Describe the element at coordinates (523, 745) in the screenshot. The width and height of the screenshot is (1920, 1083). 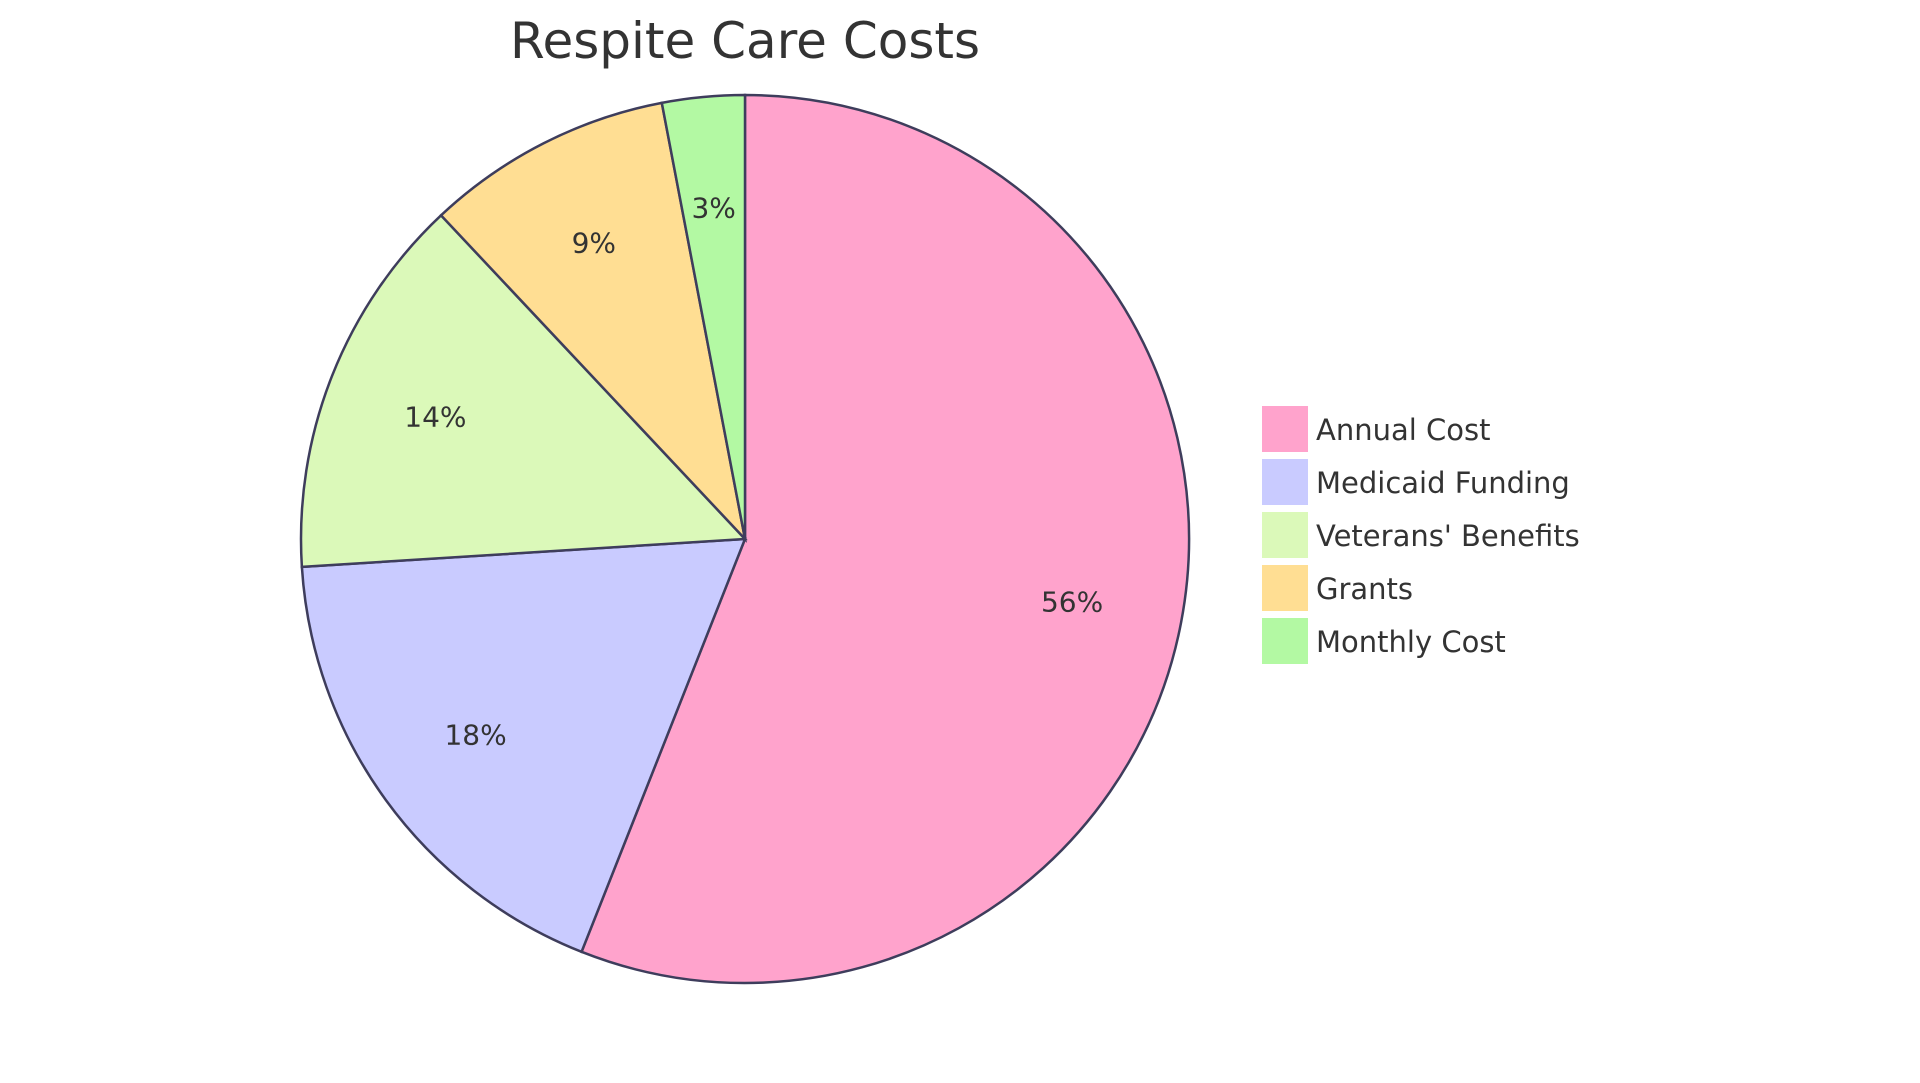
I see `pie-slice-medicaid-funding` at that location.